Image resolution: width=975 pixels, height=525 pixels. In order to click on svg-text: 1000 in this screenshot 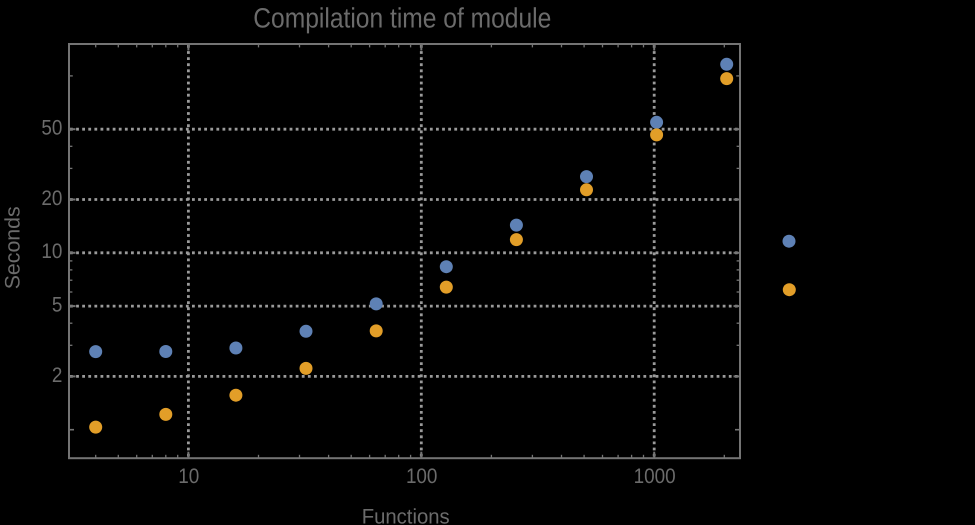, I will do `click(655, 476)`.